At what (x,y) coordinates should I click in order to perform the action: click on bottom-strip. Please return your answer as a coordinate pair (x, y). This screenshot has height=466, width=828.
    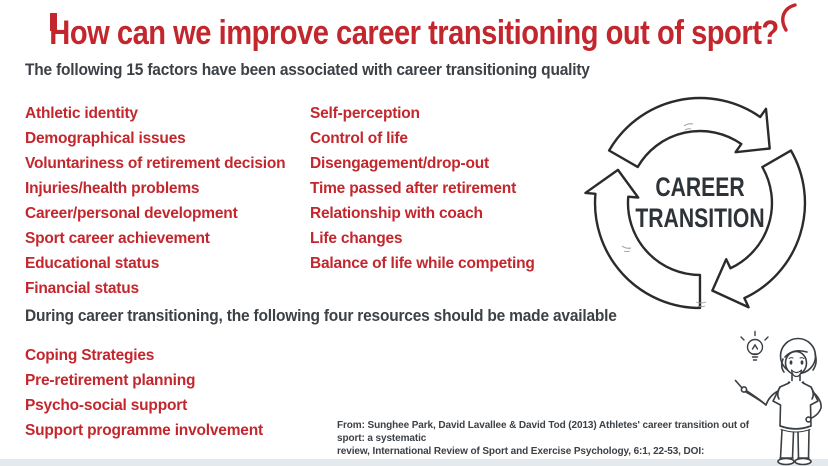
    Looking at the image, I should click on (414, 462).